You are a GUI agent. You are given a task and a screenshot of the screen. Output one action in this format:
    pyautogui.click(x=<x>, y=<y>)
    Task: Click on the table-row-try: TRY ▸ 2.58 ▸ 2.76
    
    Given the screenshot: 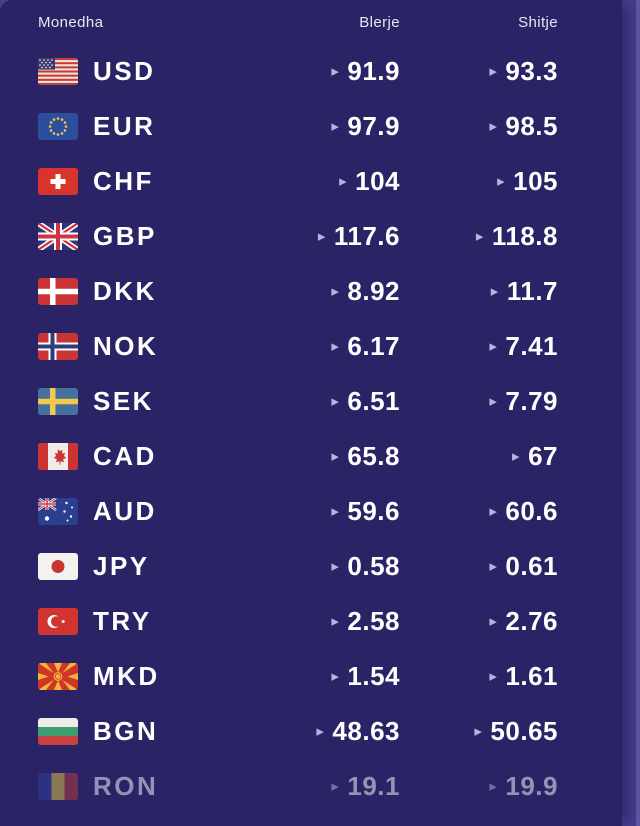 What is the action you would take?
    pyautogui.click(x=311, y=621)
    